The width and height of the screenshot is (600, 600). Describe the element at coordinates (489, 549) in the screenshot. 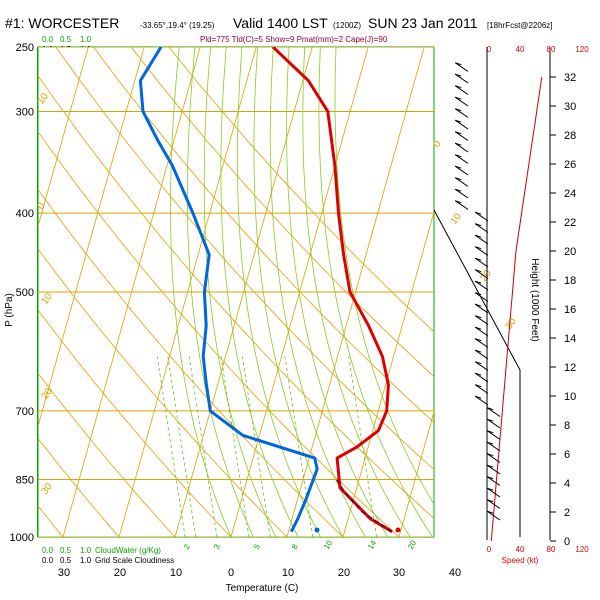

I see `speed-tick-bottom: 0` at that location.